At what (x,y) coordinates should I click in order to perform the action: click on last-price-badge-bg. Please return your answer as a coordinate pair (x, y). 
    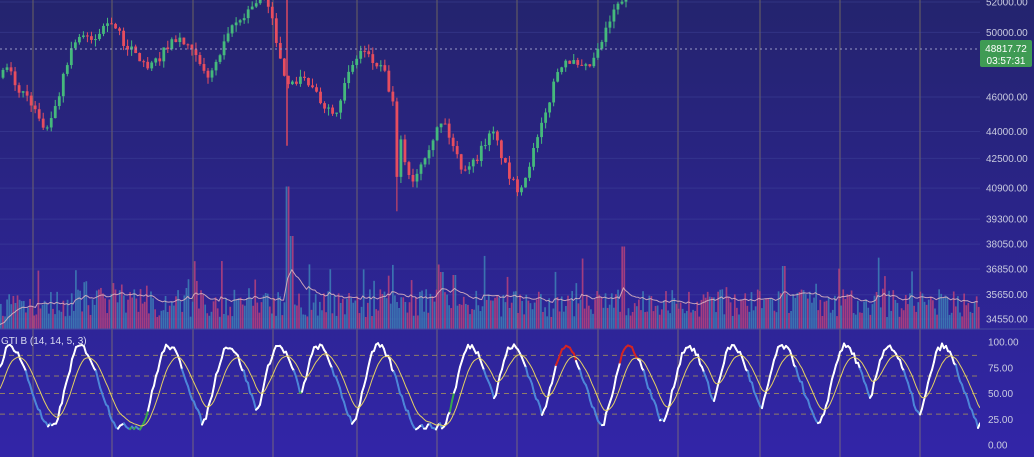
    Looking at the image, I should click on (1006, 53).